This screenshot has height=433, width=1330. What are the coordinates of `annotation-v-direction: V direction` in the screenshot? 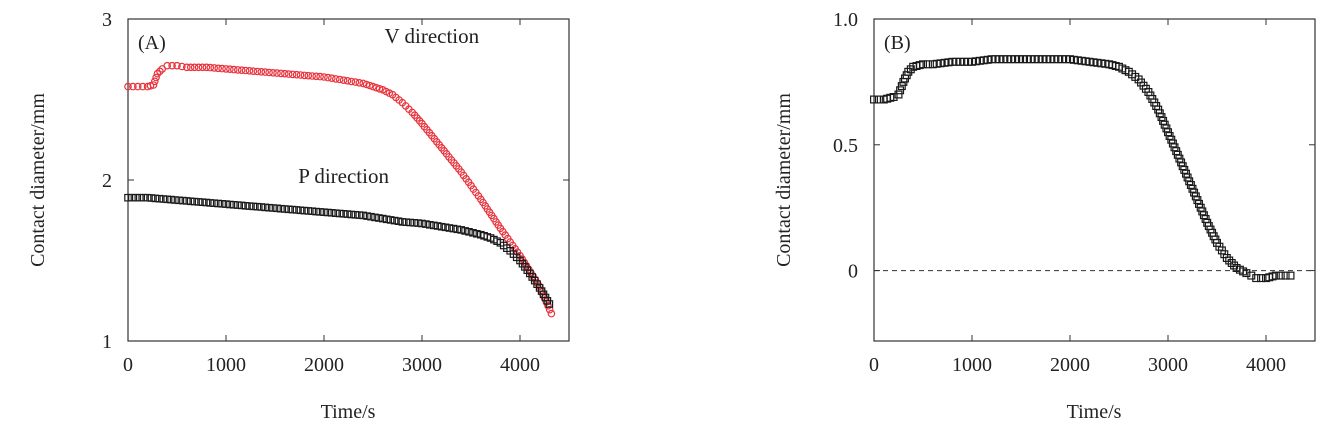 It's located at (431, 36).